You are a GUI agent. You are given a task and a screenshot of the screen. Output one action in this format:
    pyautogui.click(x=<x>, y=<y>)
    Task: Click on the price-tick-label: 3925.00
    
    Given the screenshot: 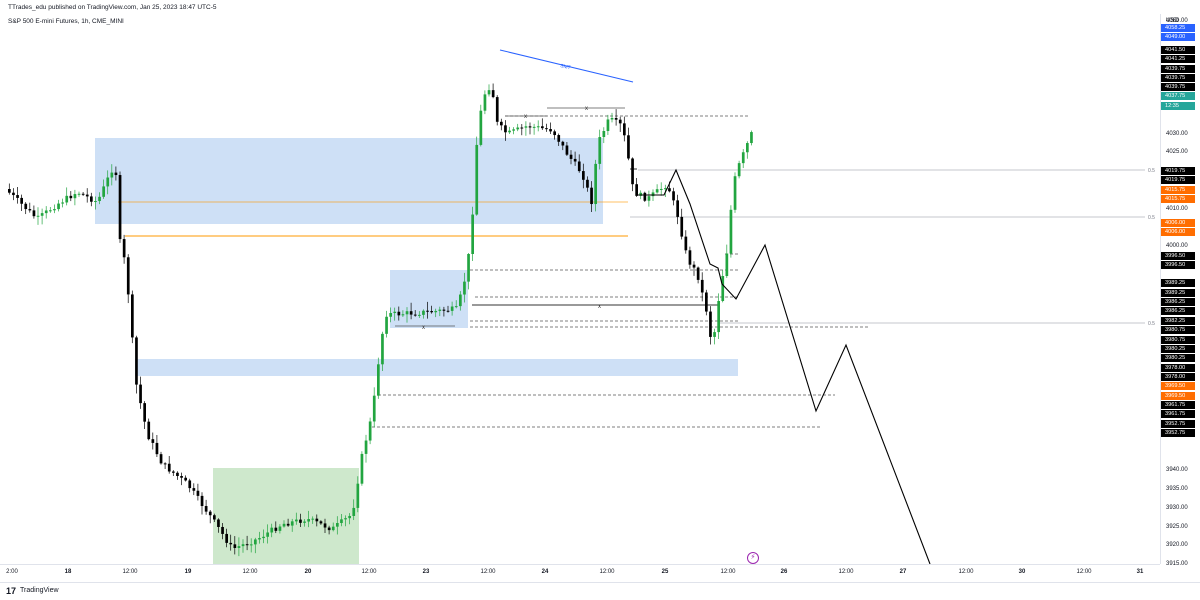 What is the action you would take?
    pyautogui.click(x=1177, y=526)
    